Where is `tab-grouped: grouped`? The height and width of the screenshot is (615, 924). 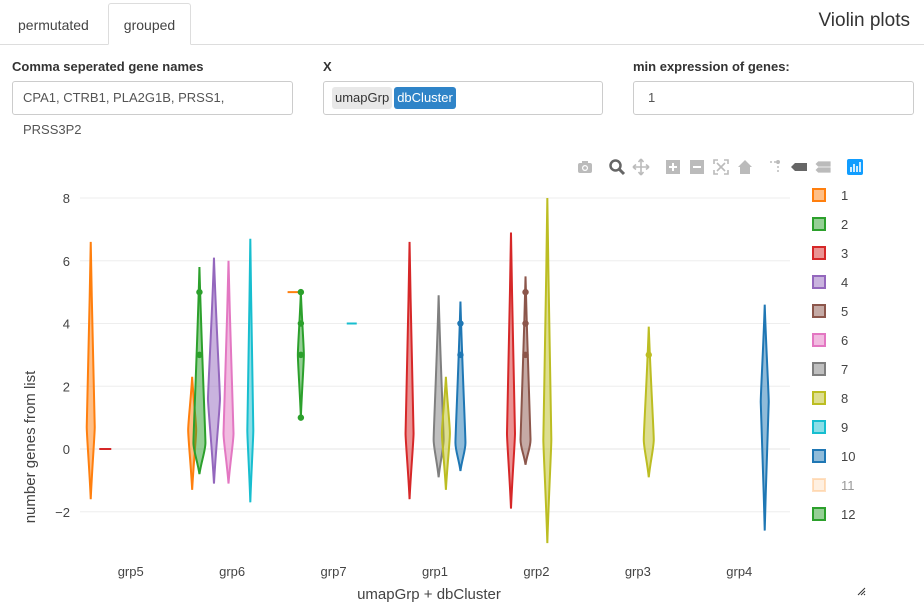
tab-grouped: grouped is located at coordinates (149, 24).